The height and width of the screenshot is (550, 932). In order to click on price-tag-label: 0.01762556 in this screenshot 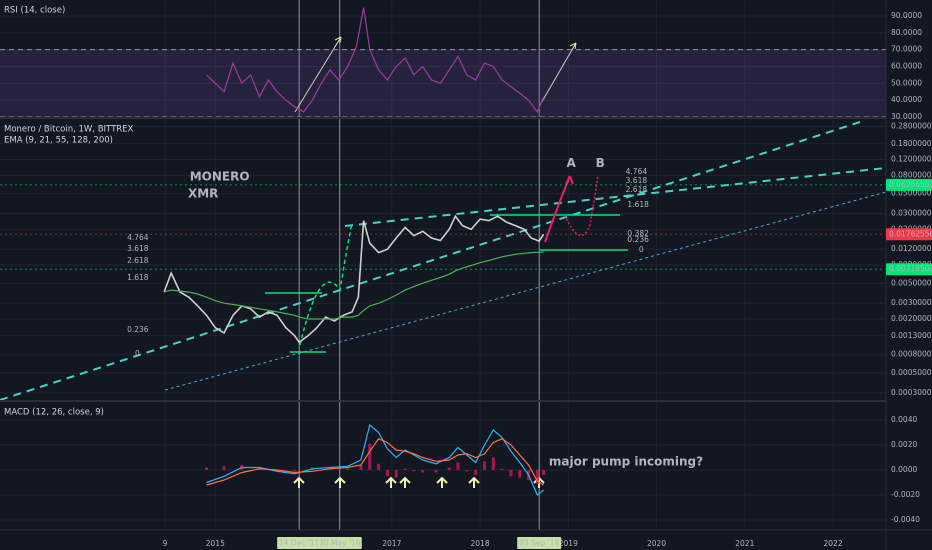, I will do `click(910, 233)`.